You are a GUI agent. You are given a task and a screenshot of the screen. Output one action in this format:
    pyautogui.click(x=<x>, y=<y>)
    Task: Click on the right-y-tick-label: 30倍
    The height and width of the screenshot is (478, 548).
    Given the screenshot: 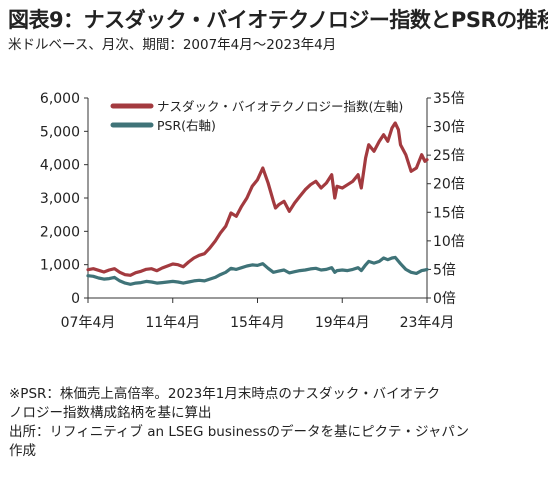 What is the action you would take?
    pyautogui.click(x=449, y=128)
    